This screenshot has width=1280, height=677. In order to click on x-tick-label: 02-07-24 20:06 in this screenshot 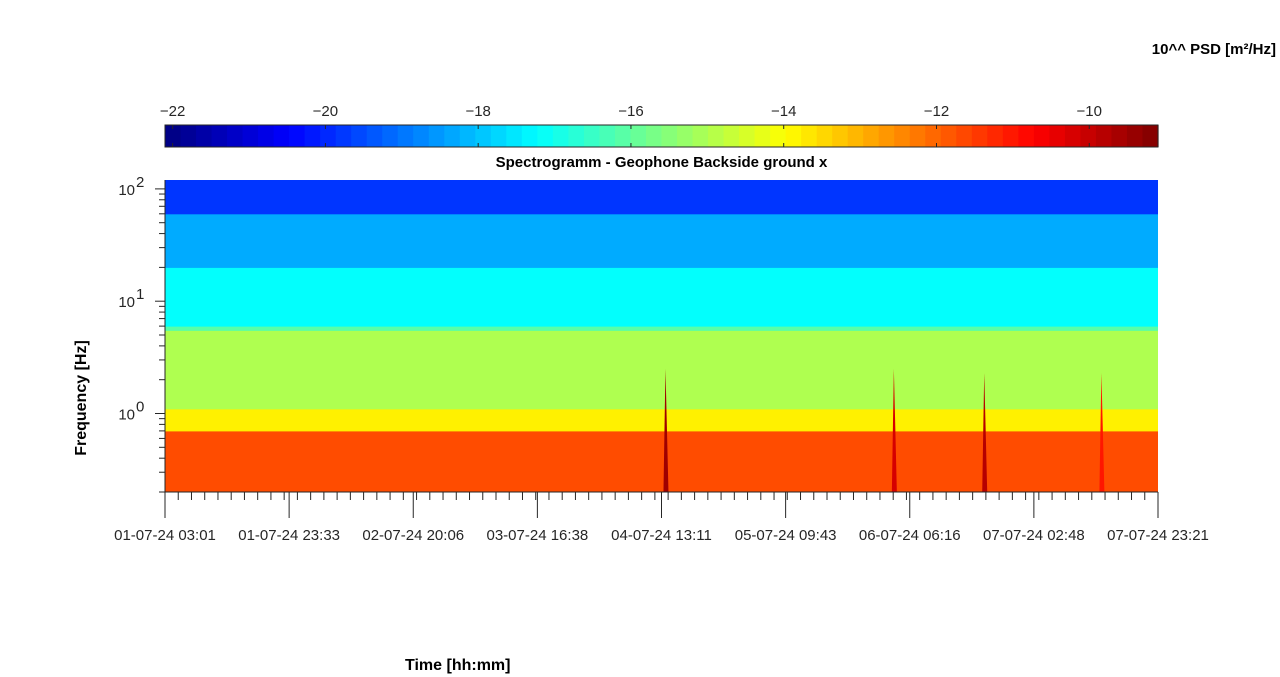, I will do `click(413, 535)`.